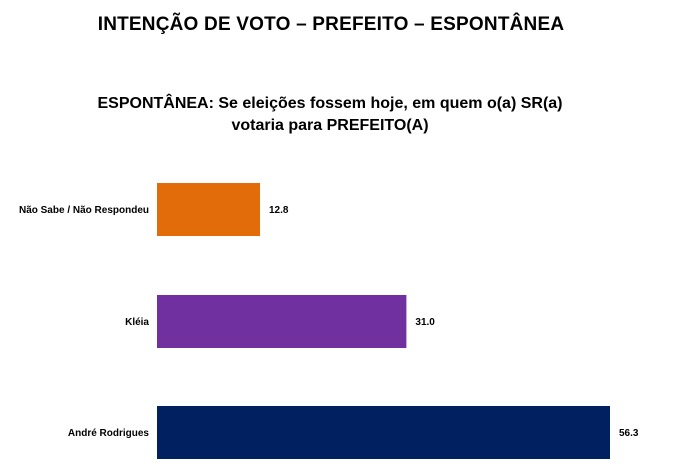 This screenshot has width=676, height=474. What do you see at coordinates (137, 322) in the screenshot?
I see `category-label-kleia: Kléia` at bounding box center [137, 322].